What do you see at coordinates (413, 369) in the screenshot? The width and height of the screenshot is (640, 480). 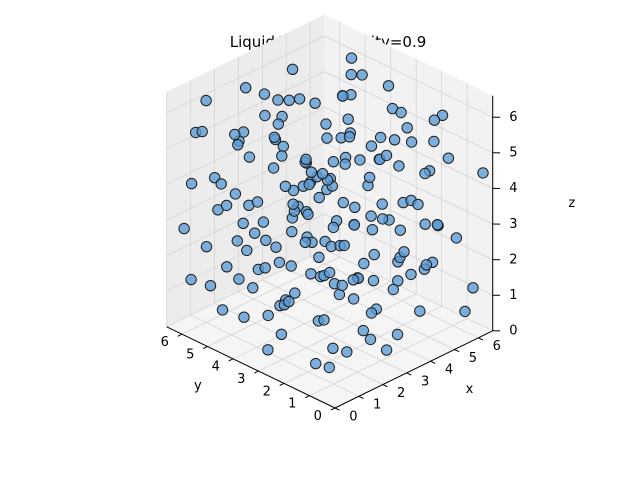 I see `x-axis-line` at bounding box center [413, 369].